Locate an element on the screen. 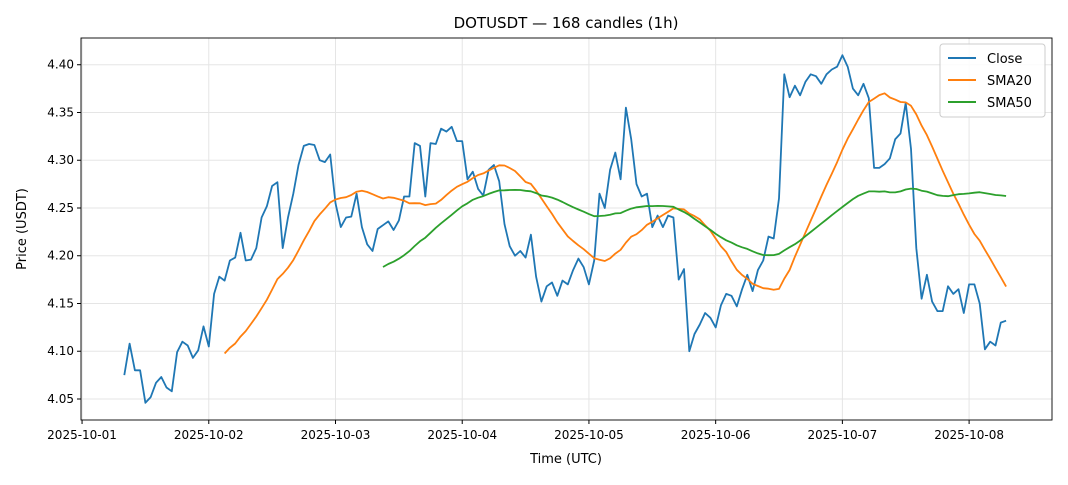 This screenshot has height=485, width=1068. y-tick-label: 4.35 is located at coordinates (60, 112).